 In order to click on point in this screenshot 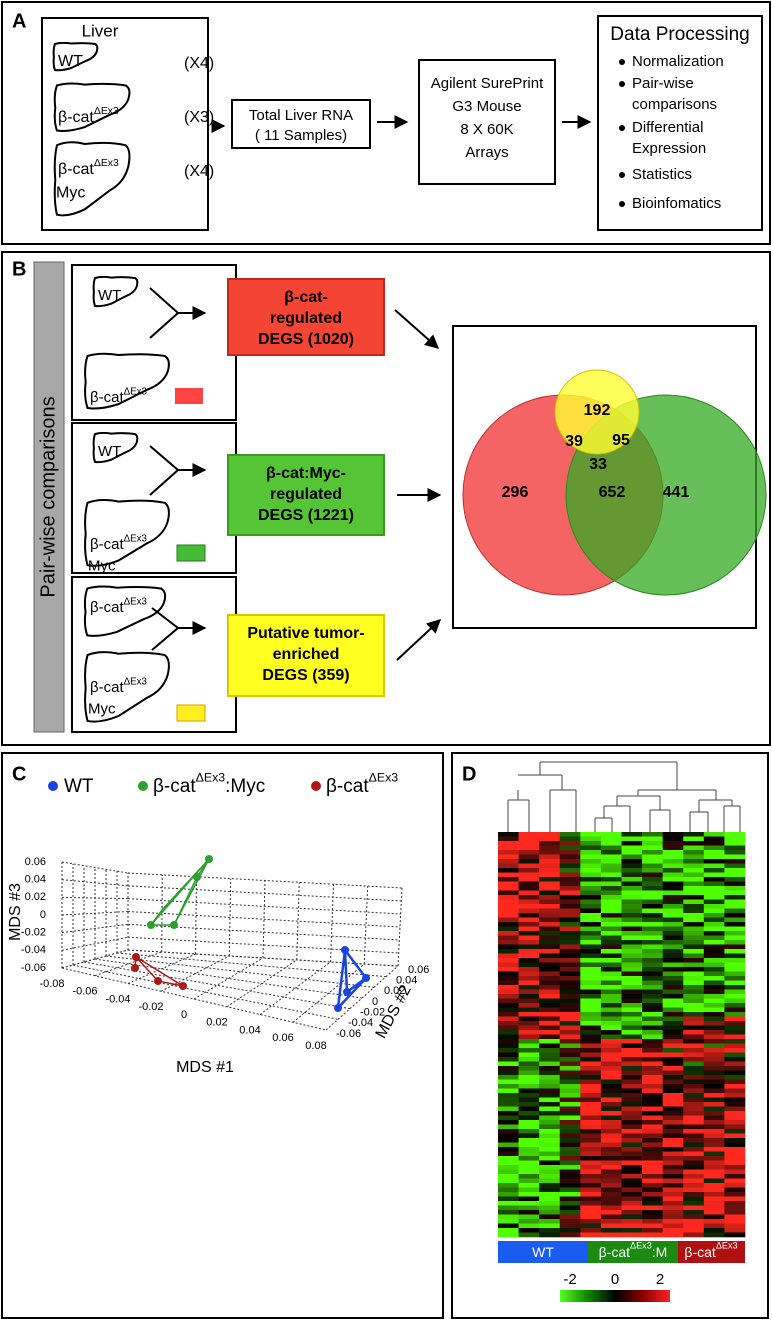, I will do `click(135, 968)`.